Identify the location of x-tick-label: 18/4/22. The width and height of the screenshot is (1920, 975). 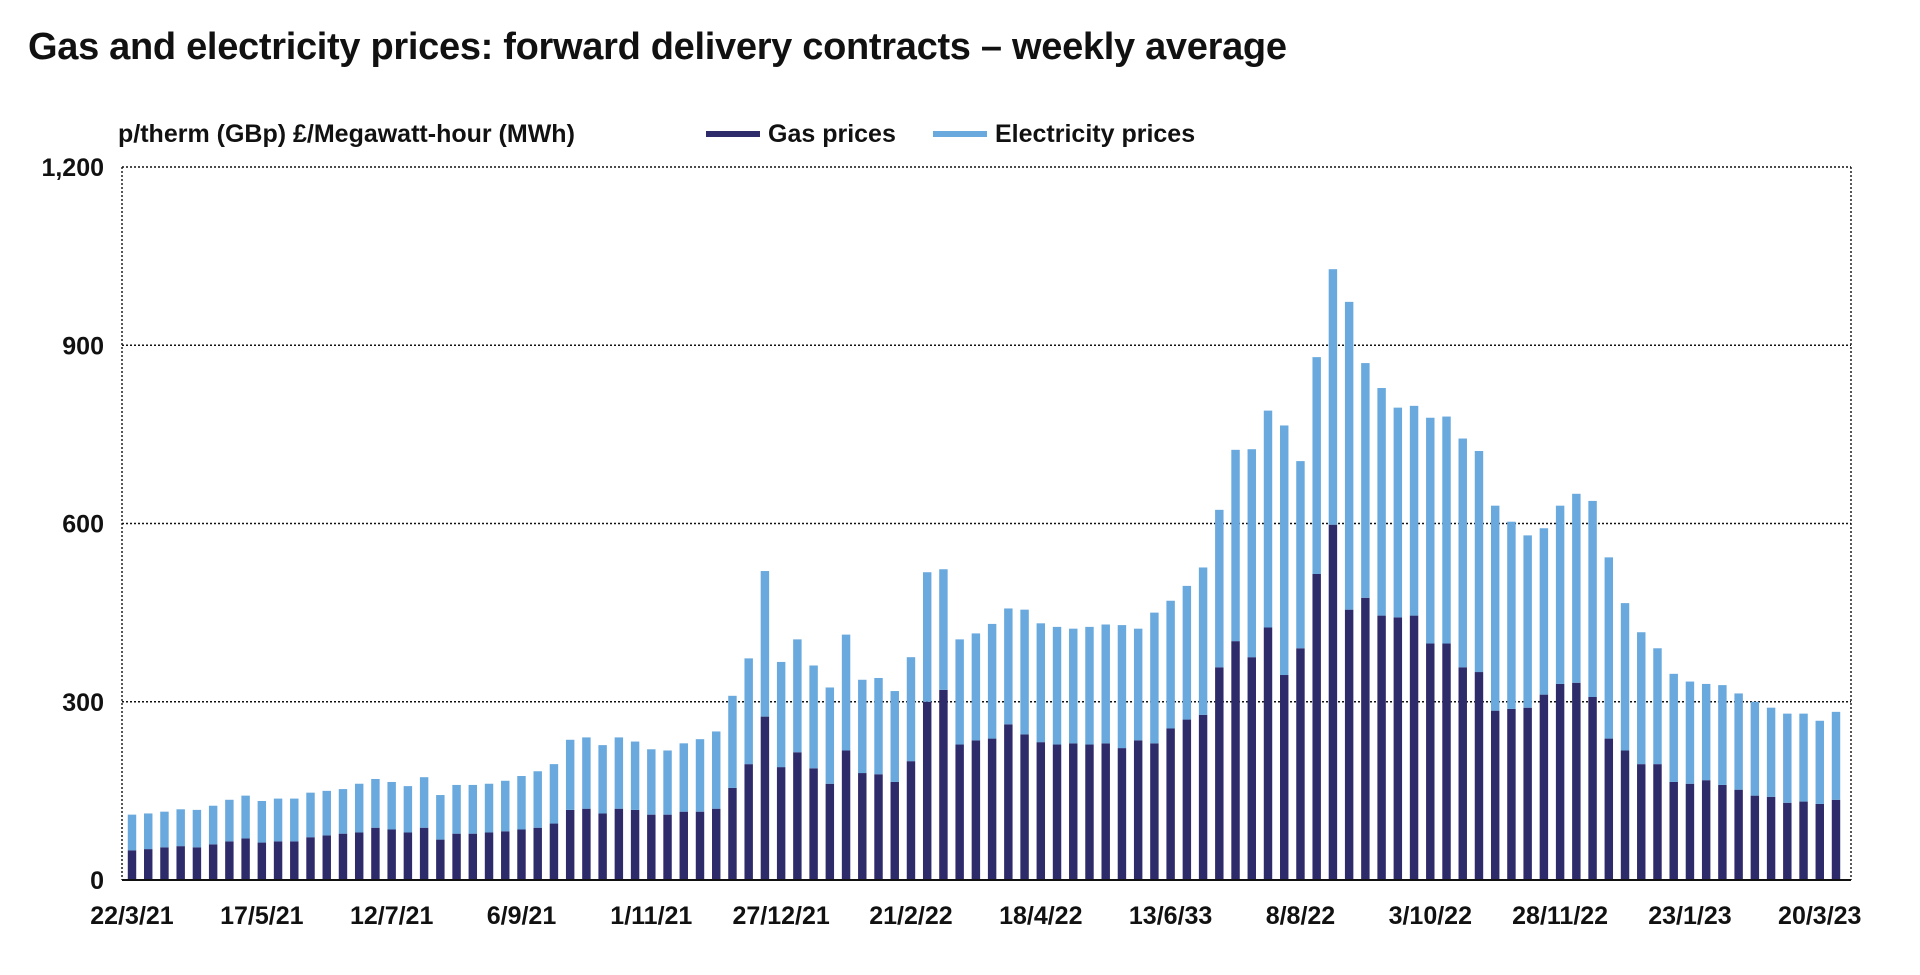
(1040, 916).